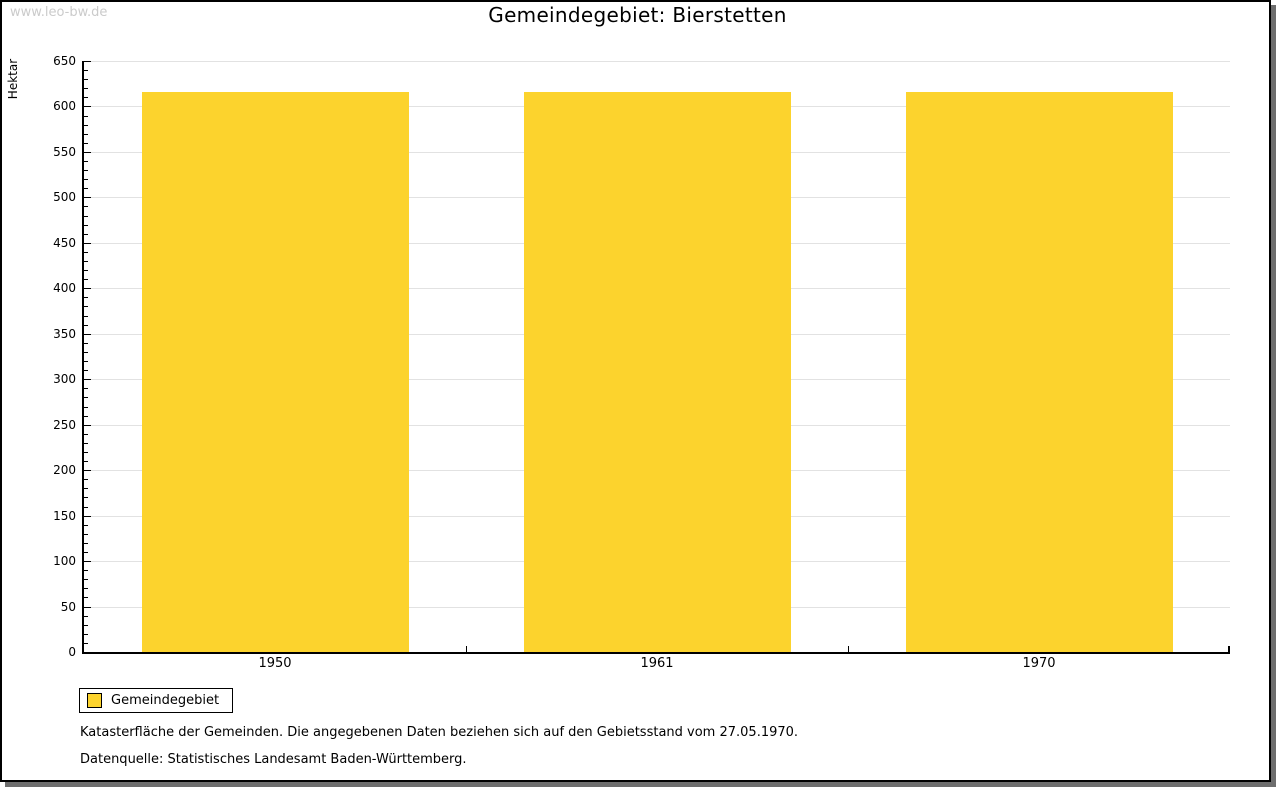 The height and width of the screenshot is (791, 1280). I want to click on chart-title: Gemeindegebiet: Bierstetten, so click(637, 15).